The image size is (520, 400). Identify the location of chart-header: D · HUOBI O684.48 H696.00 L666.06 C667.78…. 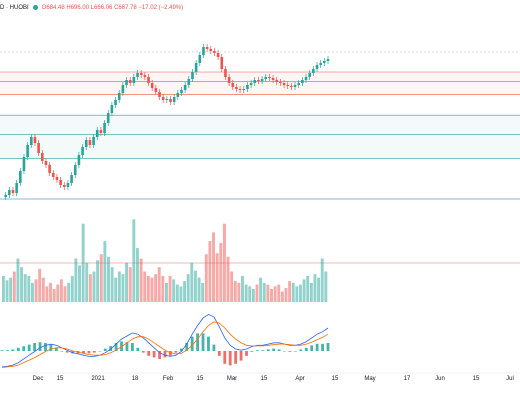
(91, 8).